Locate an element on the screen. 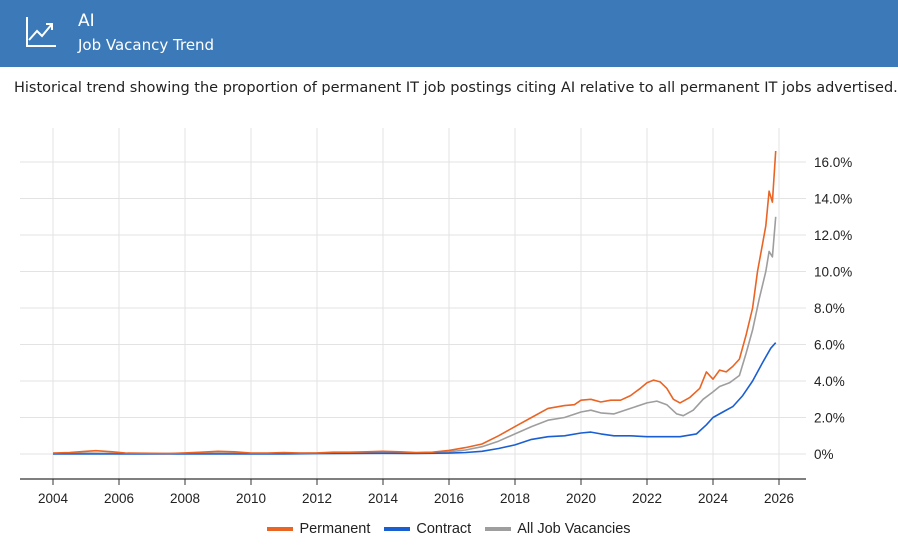 This screenshot has width=898, height=546. y-tick-label: 8.0% is located at coordinates (829, 308).